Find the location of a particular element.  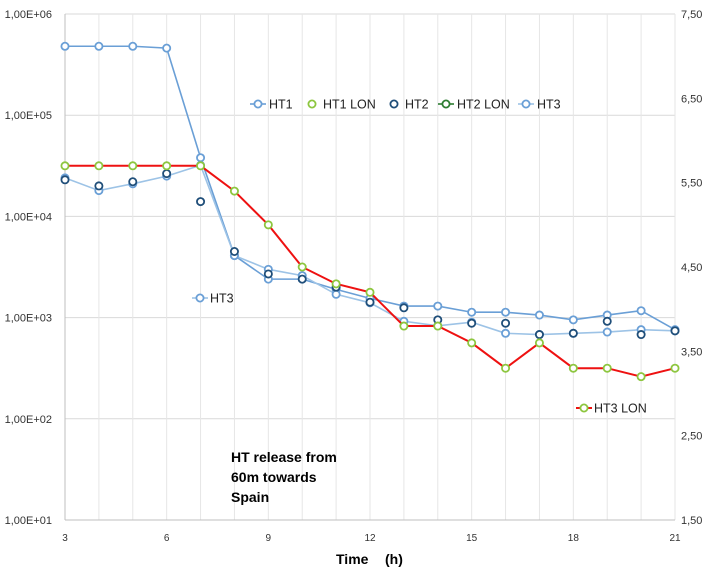

y-tick-label: 1,00E+04 is located at coordinates (28, 217).